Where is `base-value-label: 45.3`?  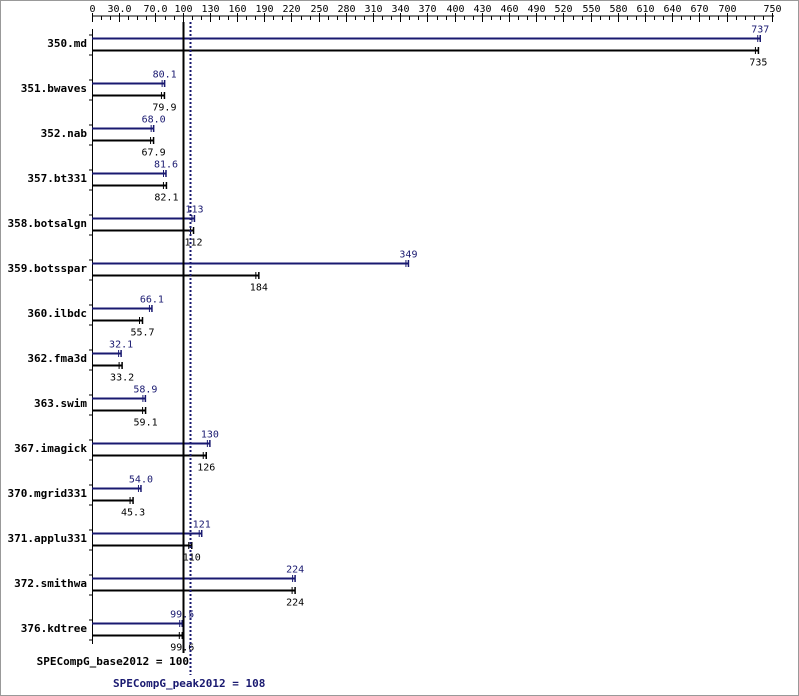 base-value-label: 45.3 is located at coordinates (133, 513).